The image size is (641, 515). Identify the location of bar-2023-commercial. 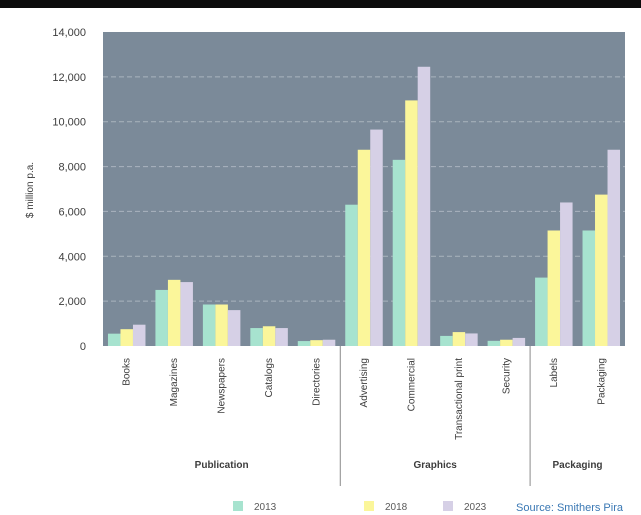
(424, 206).